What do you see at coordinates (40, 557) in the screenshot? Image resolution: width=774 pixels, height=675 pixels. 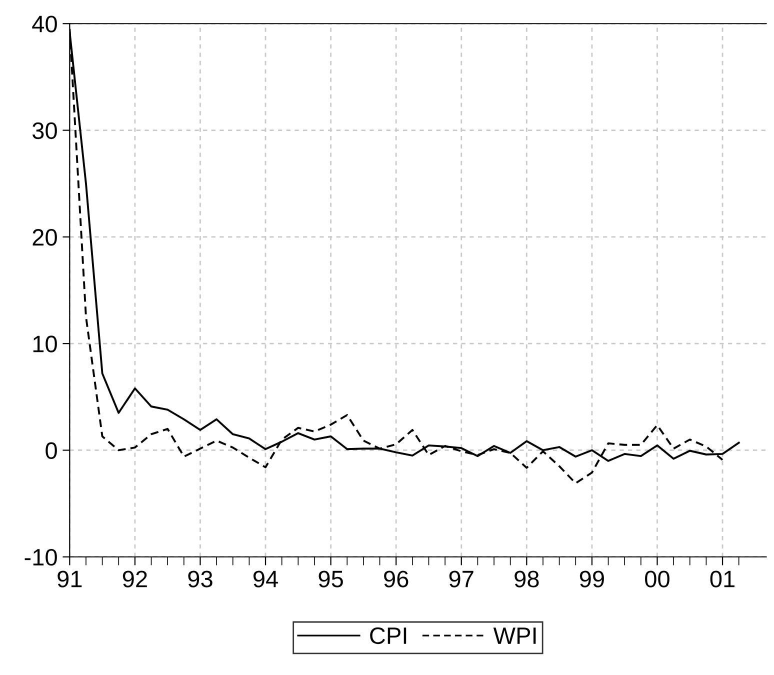 I see `y-tick-label: -10` at bounding box center [40, 557].